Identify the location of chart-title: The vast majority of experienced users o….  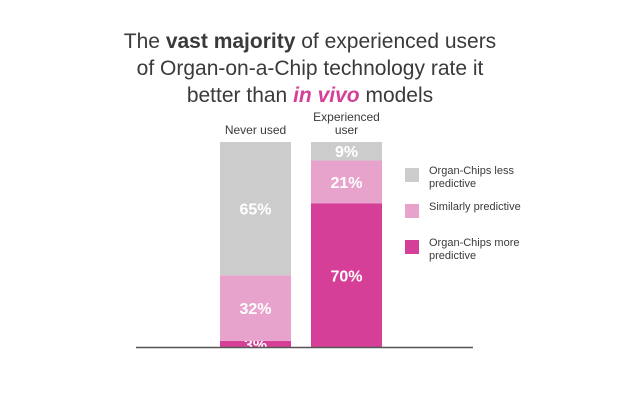
(310, 68).